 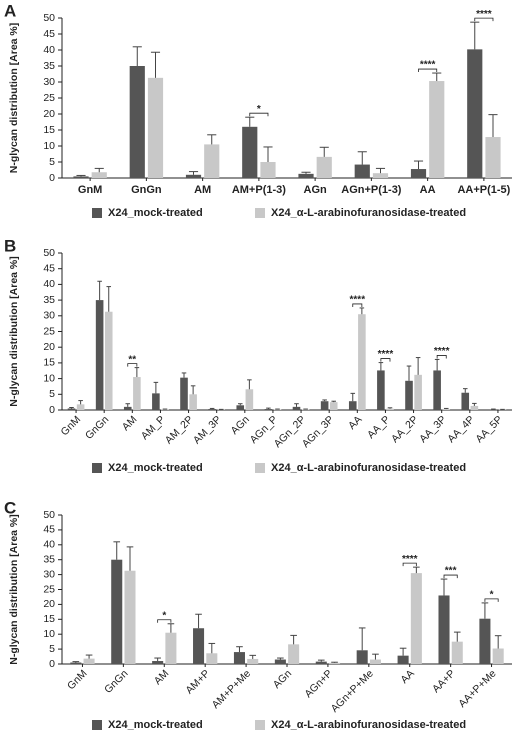 I want to click on x-tick-label: AM+P+Me, so click(x=232, y=689).